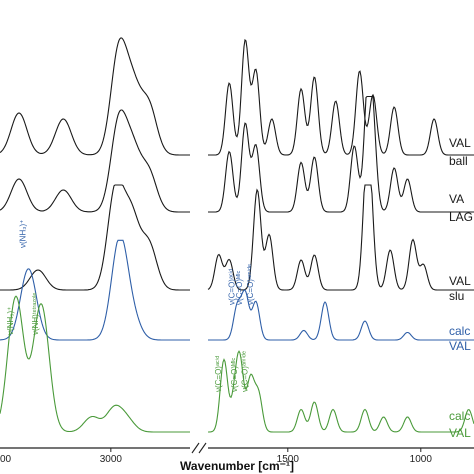  I want to click on spectrum-1-fingerprint-region-line, so click(341, 97).